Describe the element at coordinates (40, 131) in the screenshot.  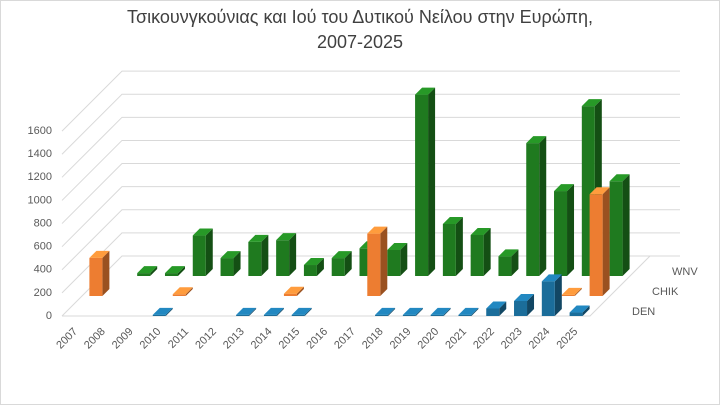
I see `y-tick-label: 1600` at that location.